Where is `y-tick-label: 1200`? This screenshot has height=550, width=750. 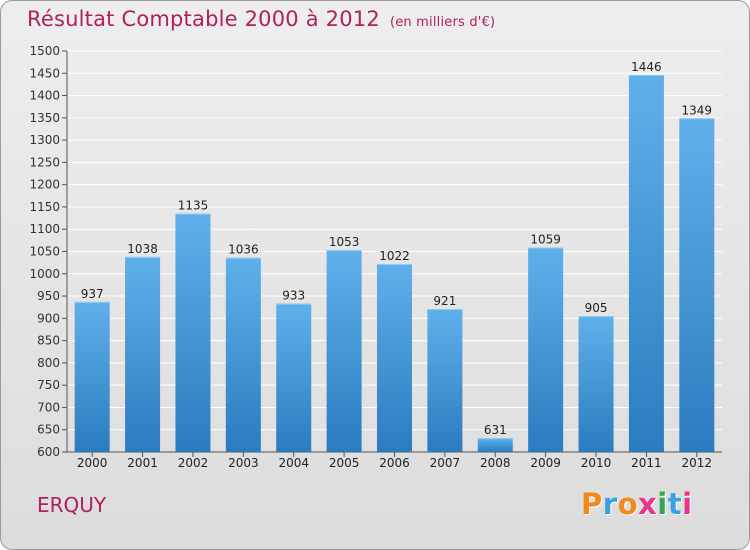 y-tick-label: 1200 is located at coordinates (44, 185).